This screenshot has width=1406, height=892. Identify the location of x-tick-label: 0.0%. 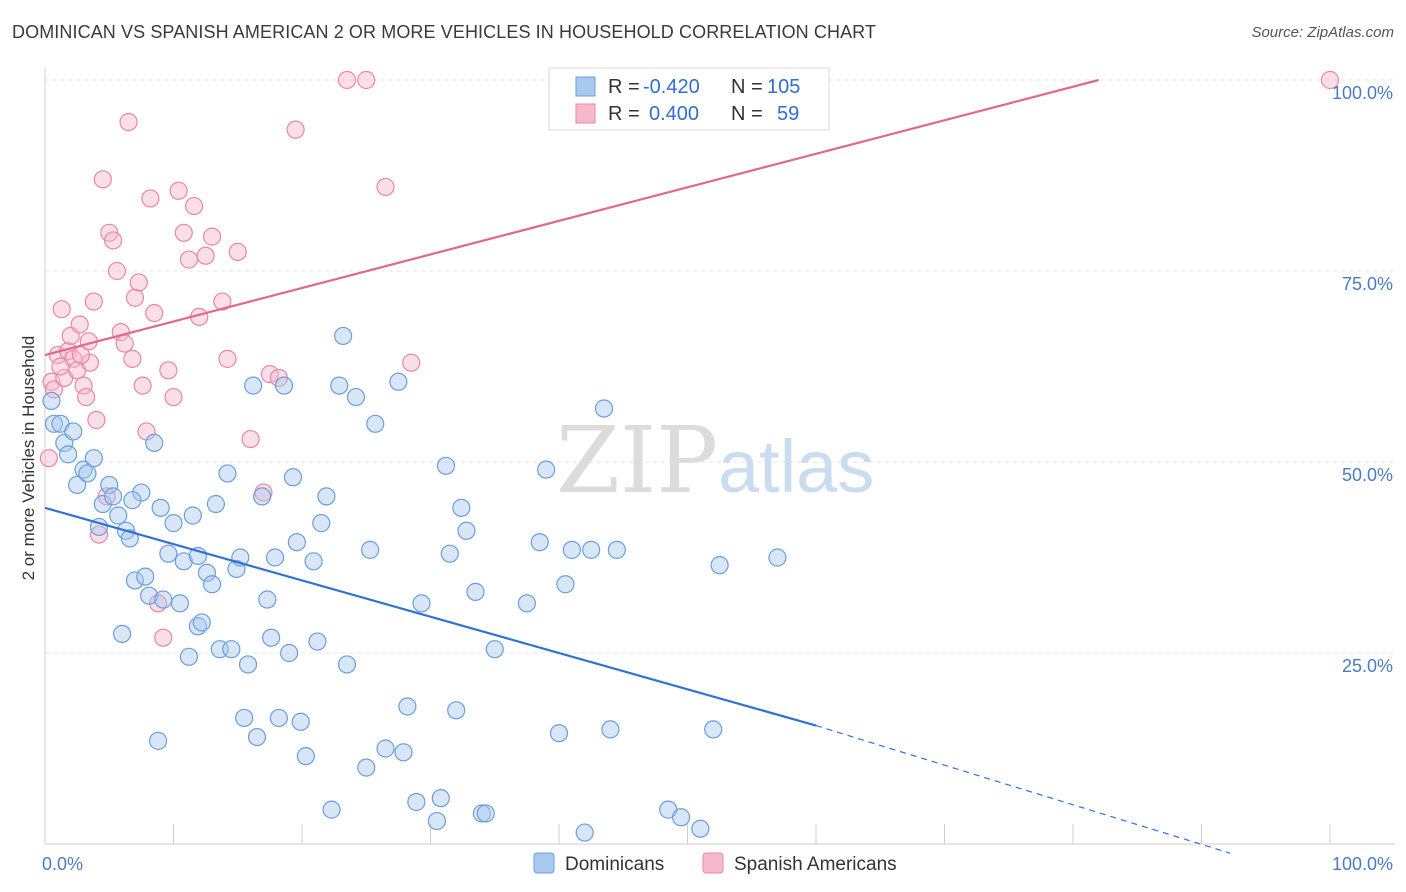
(62, 864).